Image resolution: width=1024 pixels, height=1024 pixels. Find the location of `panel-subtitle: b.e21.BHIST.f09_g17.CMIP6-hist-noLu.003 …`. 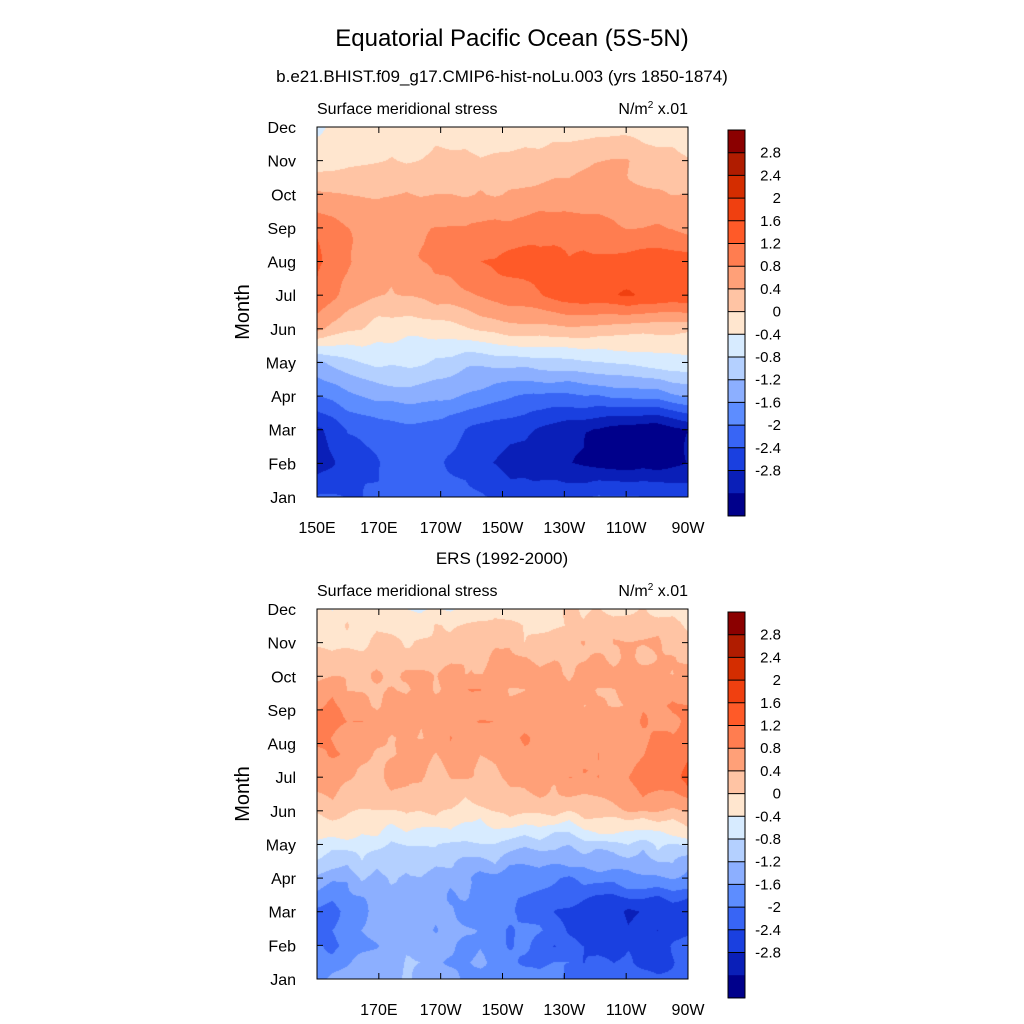

panel-subtitle: b.e21.BHIST.f09_g17.CMIP6-hist-noLu.003 … is located at coordinates (502, 76).